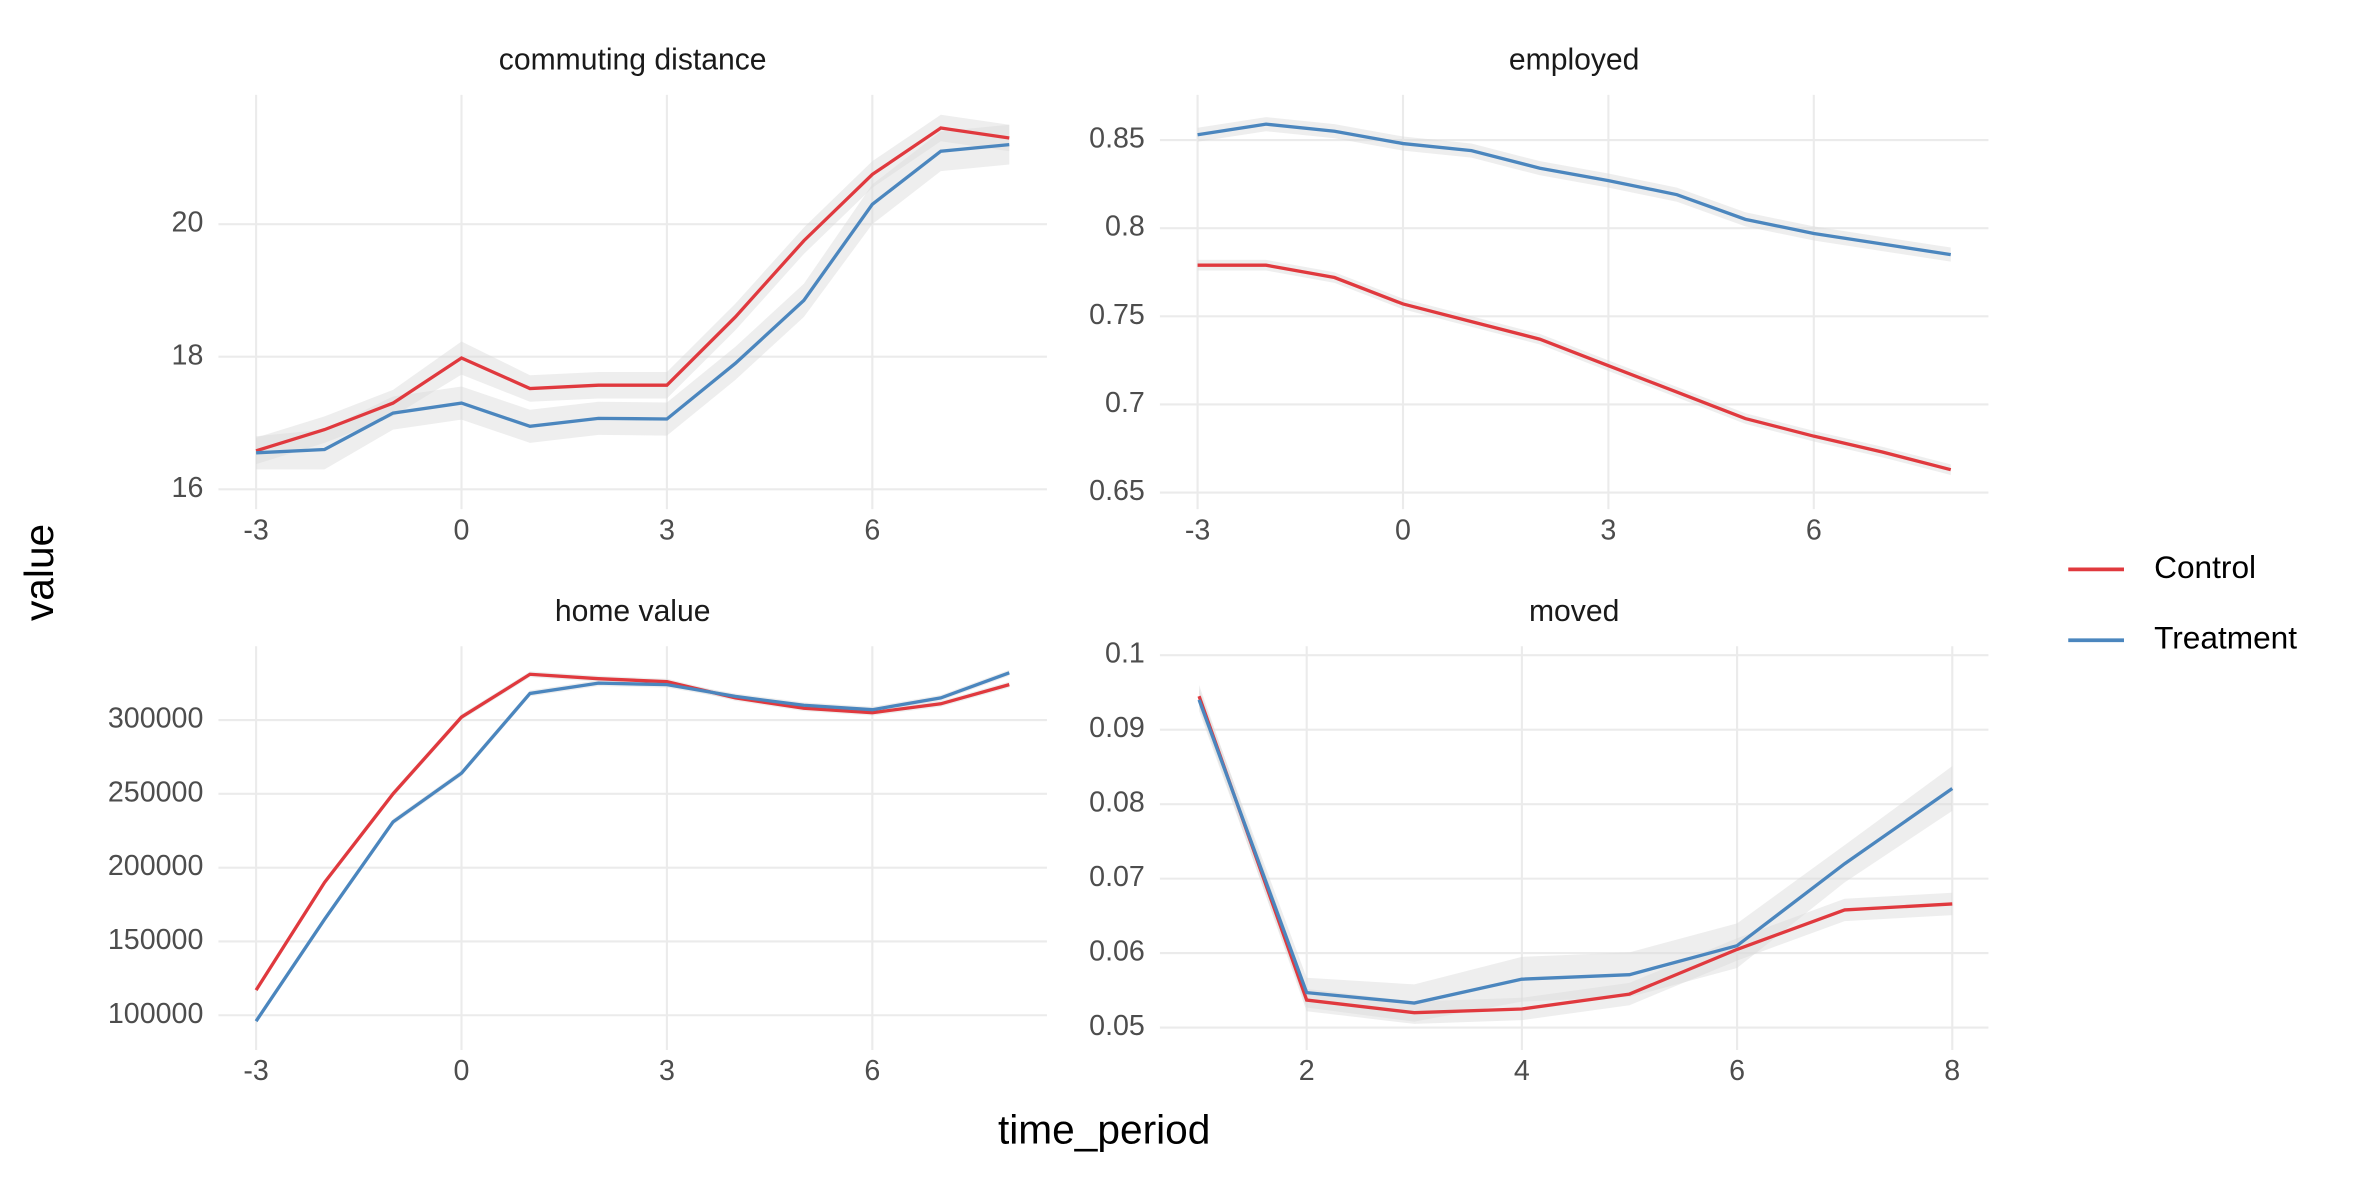  What do you see at coordinates (1574, 611) in the screenshot?
I see `panel-title: moved` at bounding box center [1574, 611].